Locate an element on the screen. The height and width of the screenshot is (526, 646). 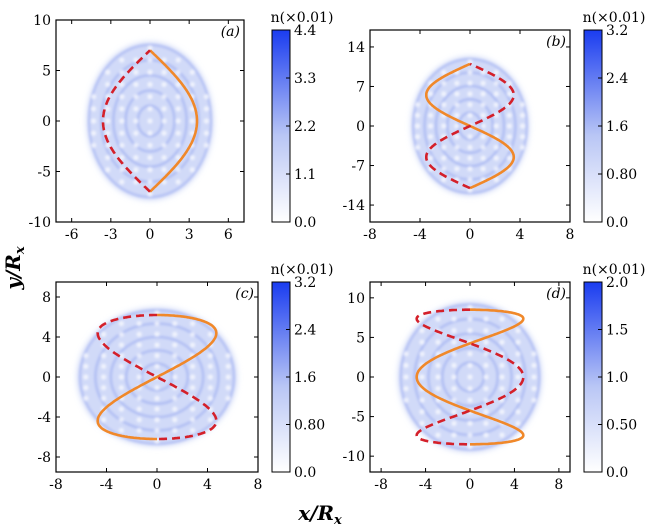
x-tick-label: 3 is located at coordinates (189, 235).